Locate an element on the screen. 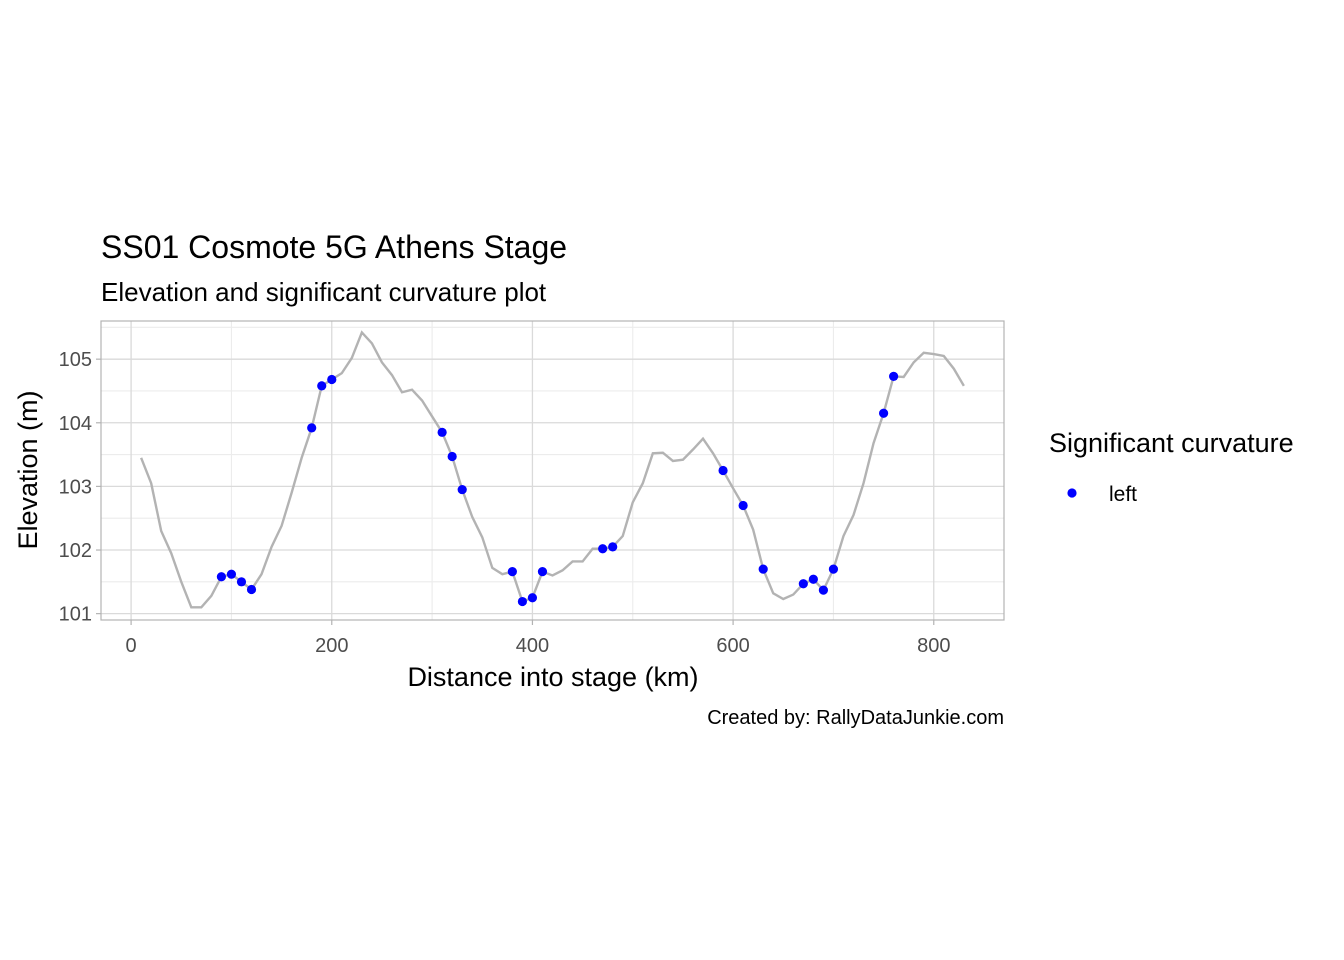  x-axis-title: Distance into stage (km) is located at coordinates (552, 677).